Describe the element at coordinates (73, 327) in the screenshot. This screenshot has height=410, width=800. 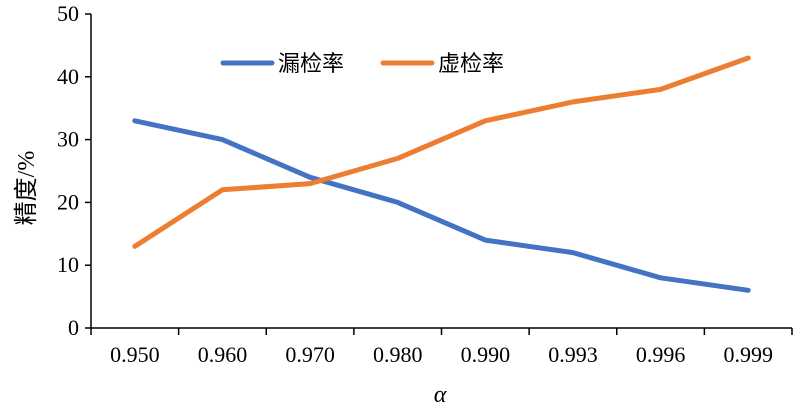
I see `y-tick-label: 0` at that location.